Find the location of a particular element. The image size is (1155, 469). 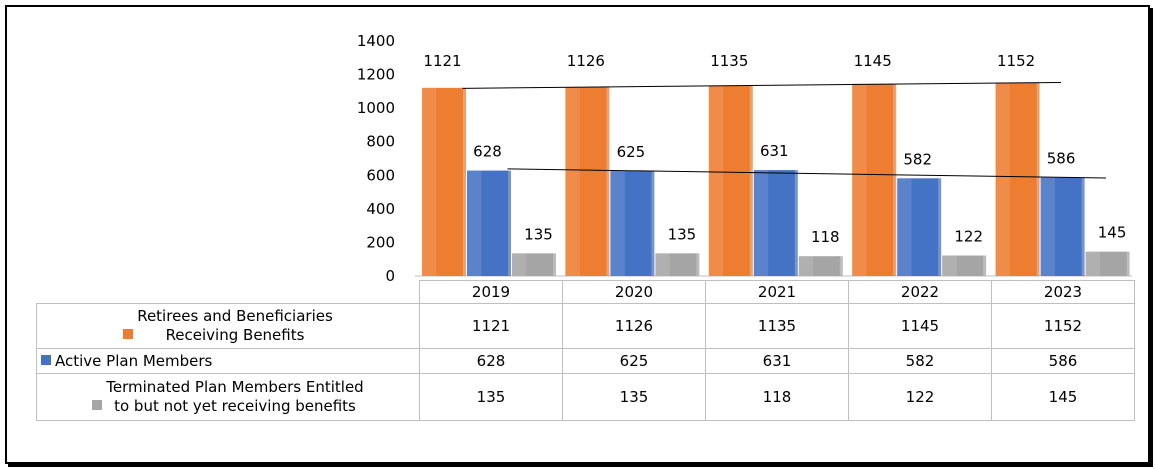

y-tick-label: 1200 is located at coordinates (376, 75).